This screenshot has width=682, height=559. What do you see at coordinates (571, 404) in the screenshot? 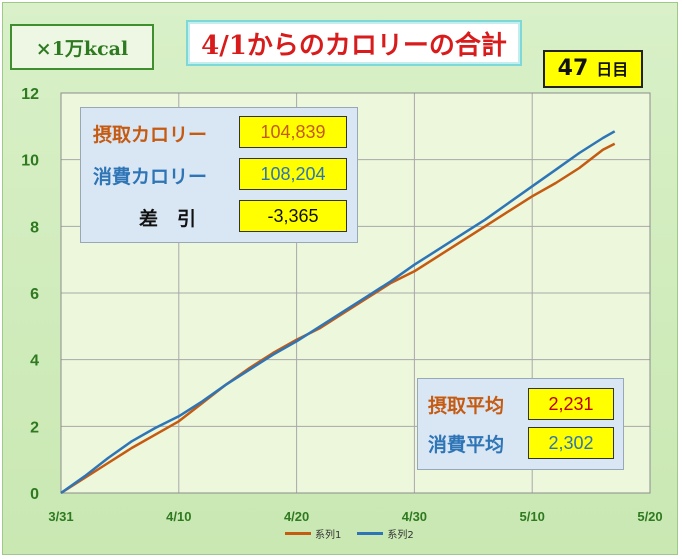
I see `intake-average-value: 2,231` at bounding box center [571, 404].